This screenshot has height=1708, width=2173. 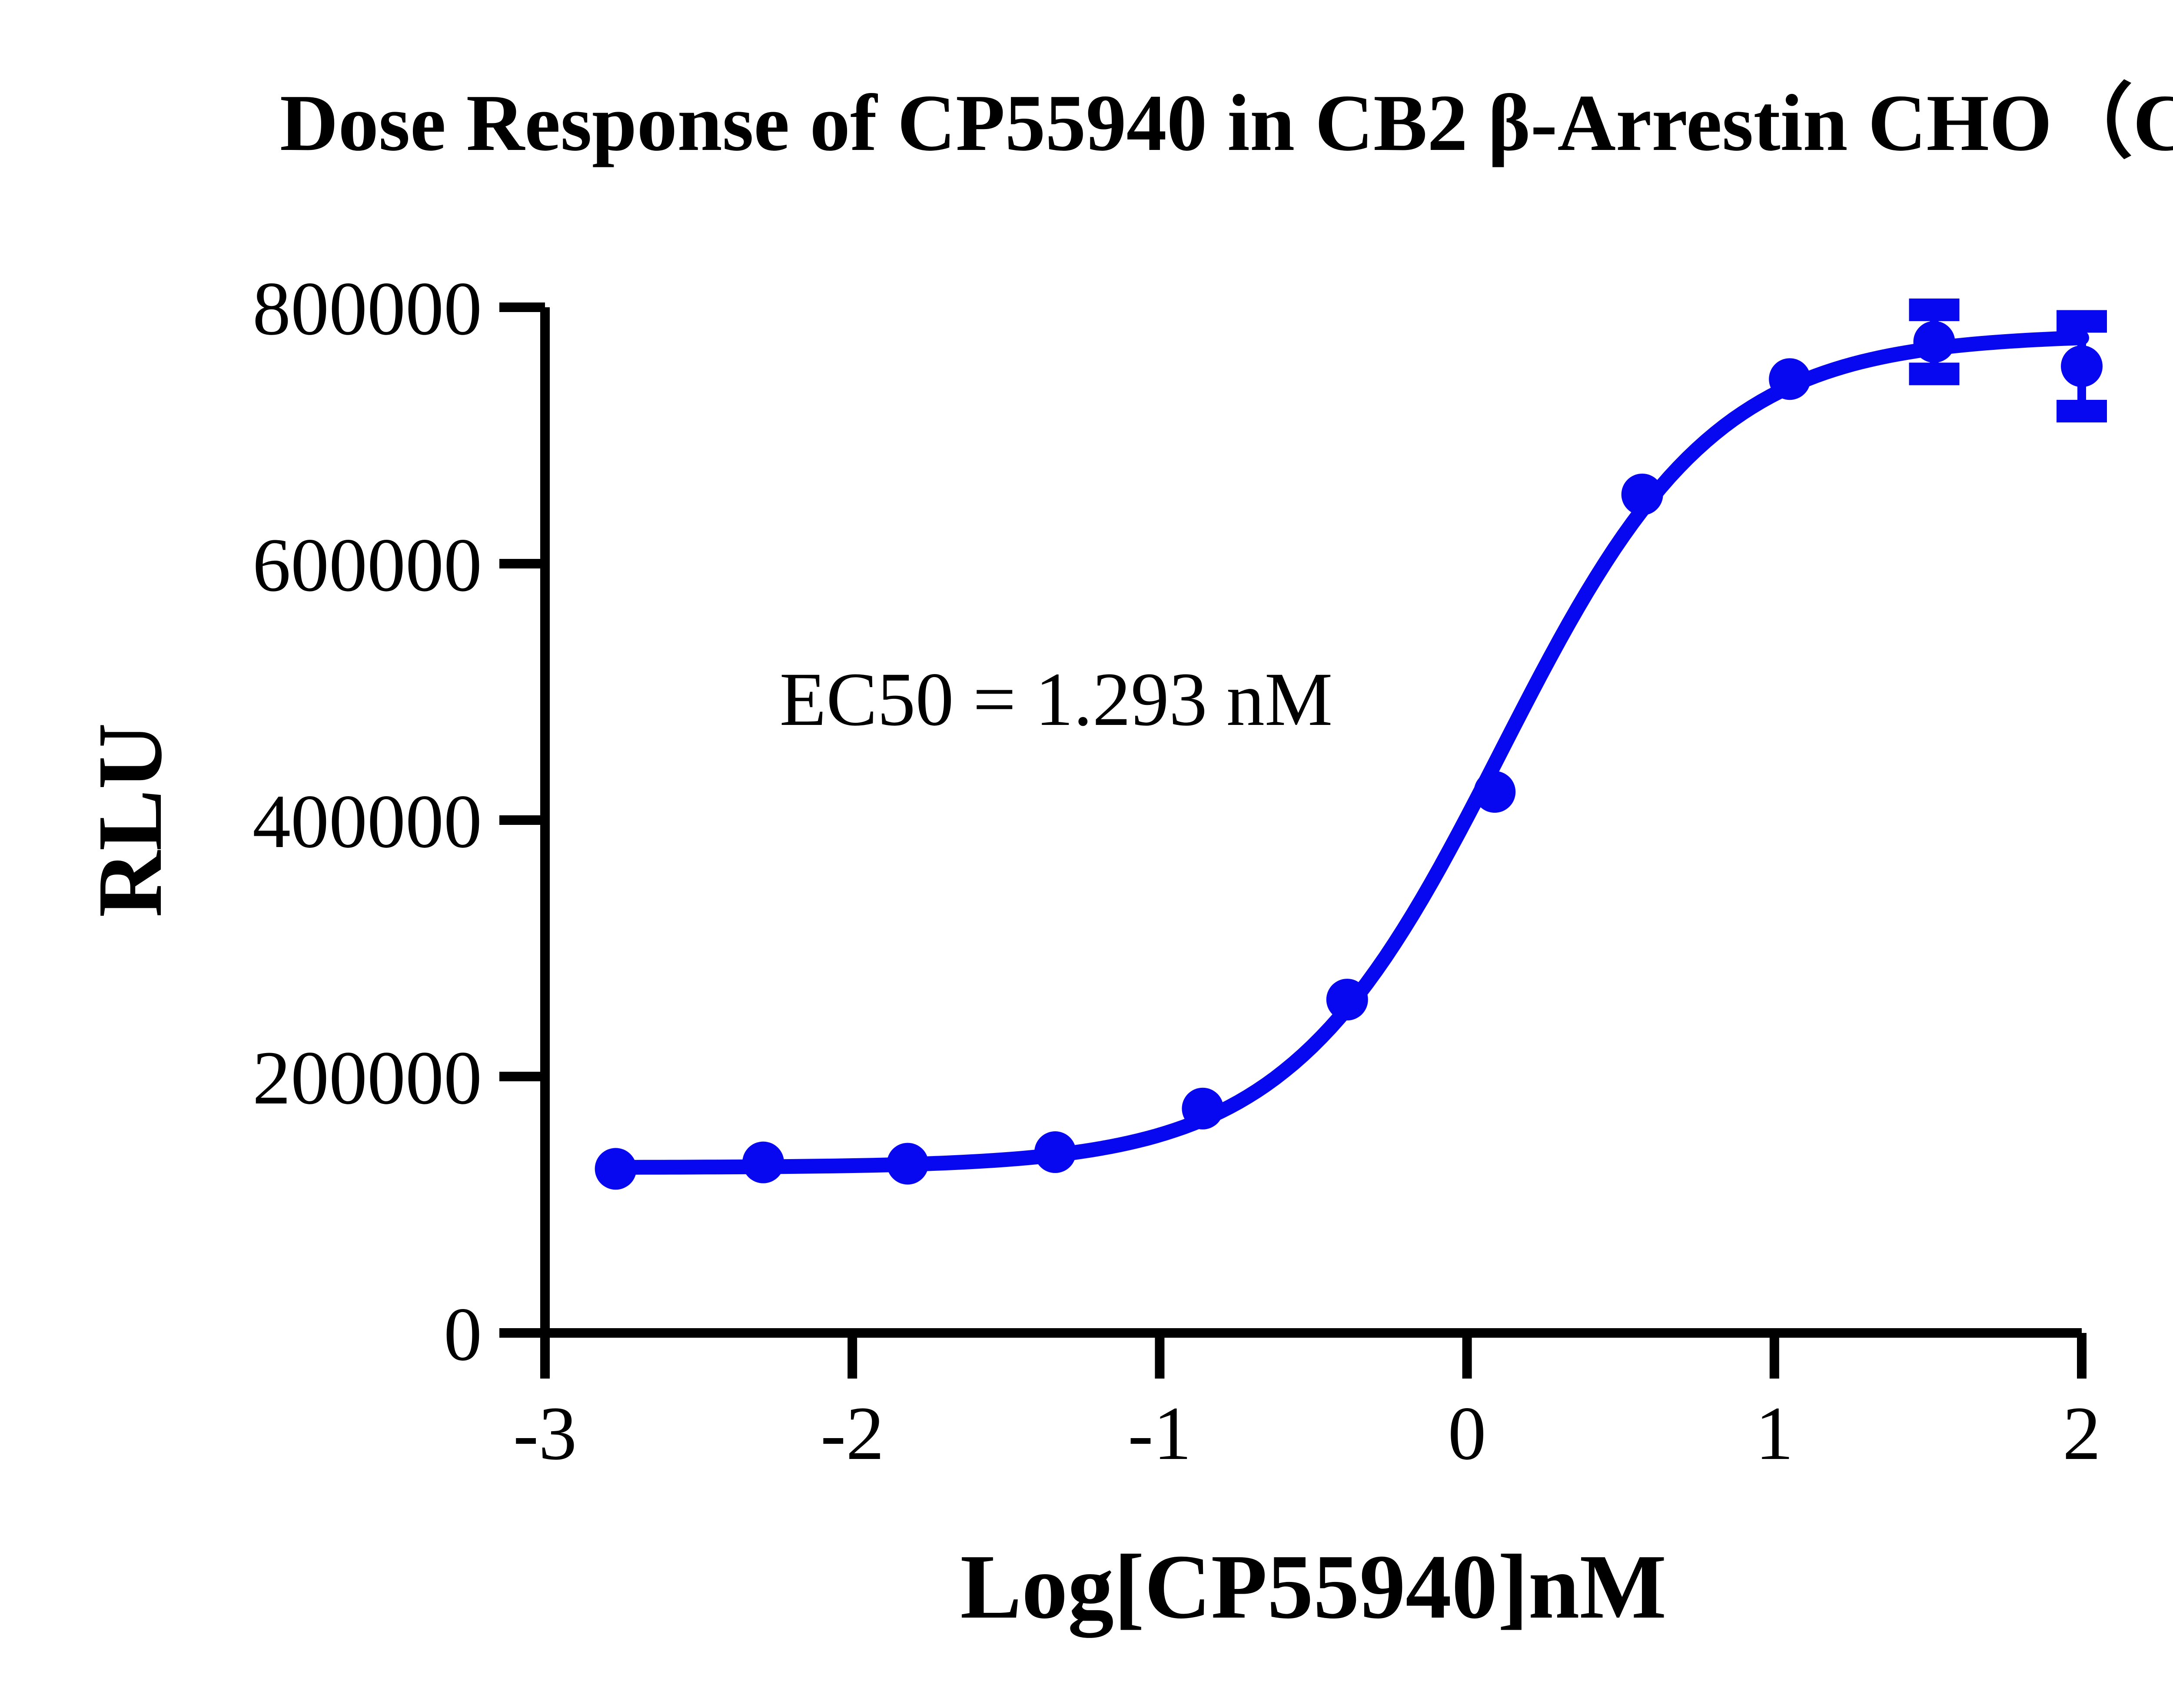 What do you see at coordinates (367, 308) in the screenshot?
I see `y-tick-label: 800000` at bounding box center [367, 308].